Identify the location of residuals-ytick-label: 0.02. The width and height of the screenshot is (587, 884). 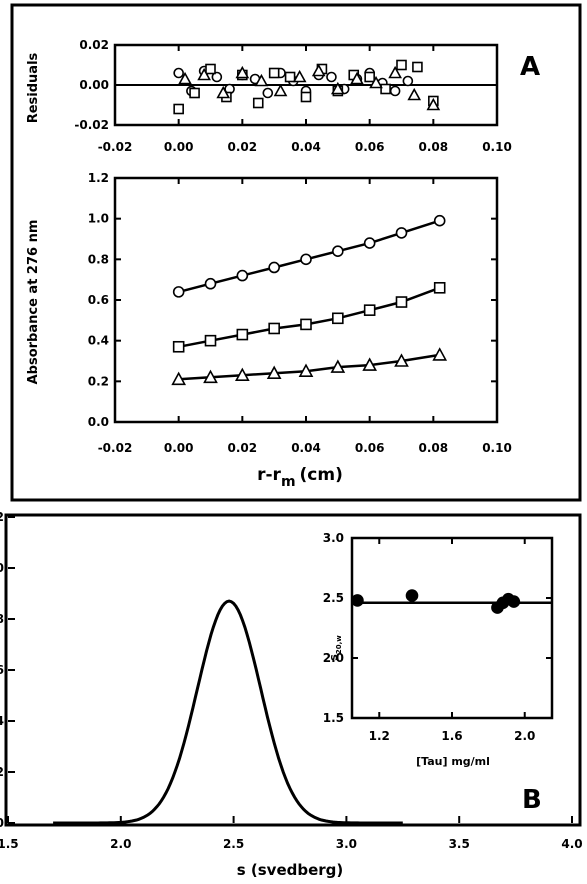
(94, 45).